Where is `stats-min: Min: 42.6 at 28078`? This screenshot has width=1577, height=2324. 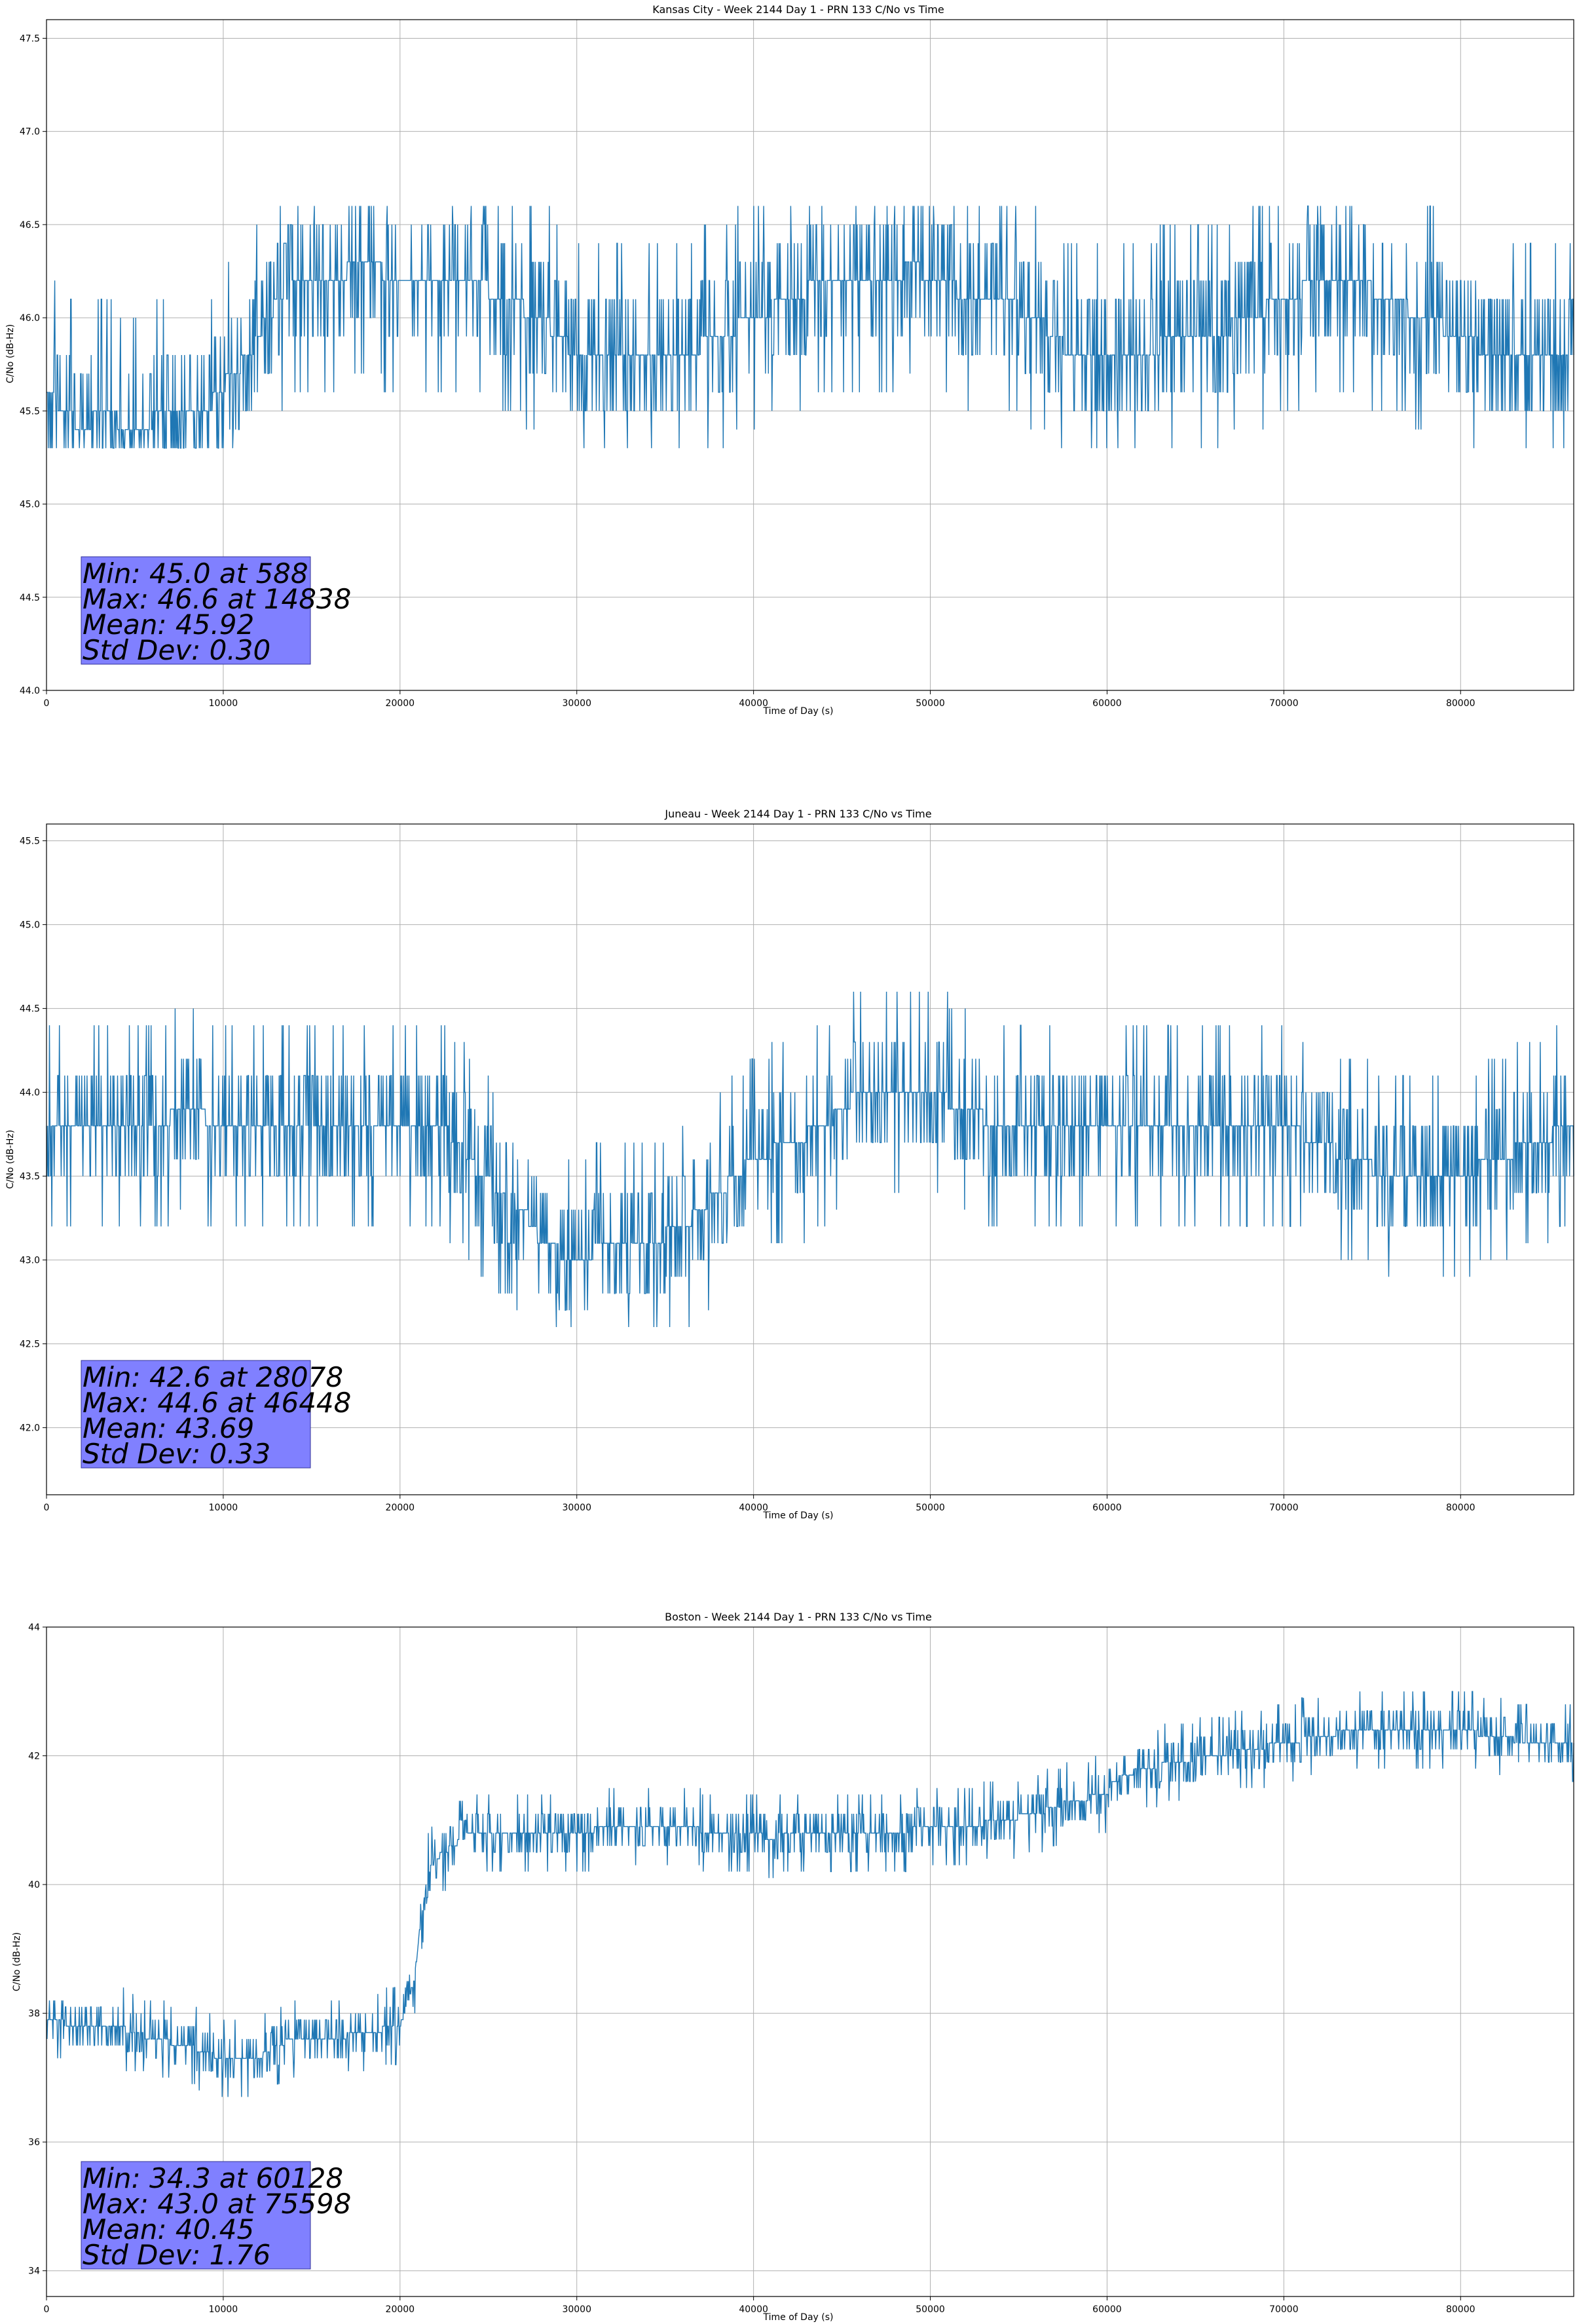
stats-min: Min: 42.6 at 28078 is located at coordinates (213, 1377).